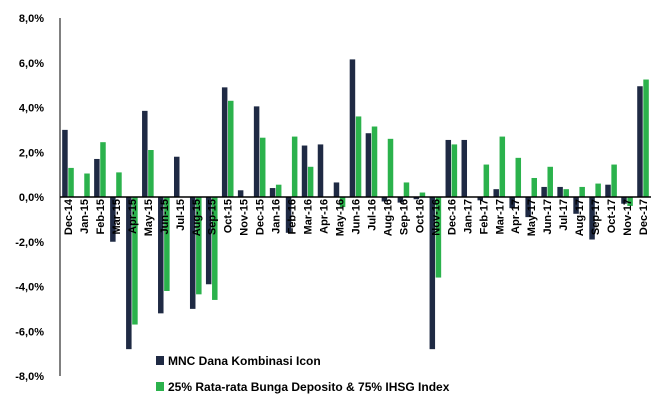 This screenshot has height=396, width=653. What do you see at coordinates (29, 288) in the screenshot?
I see `y-tick-label: -4,0%` at bounding box center [29, 288].